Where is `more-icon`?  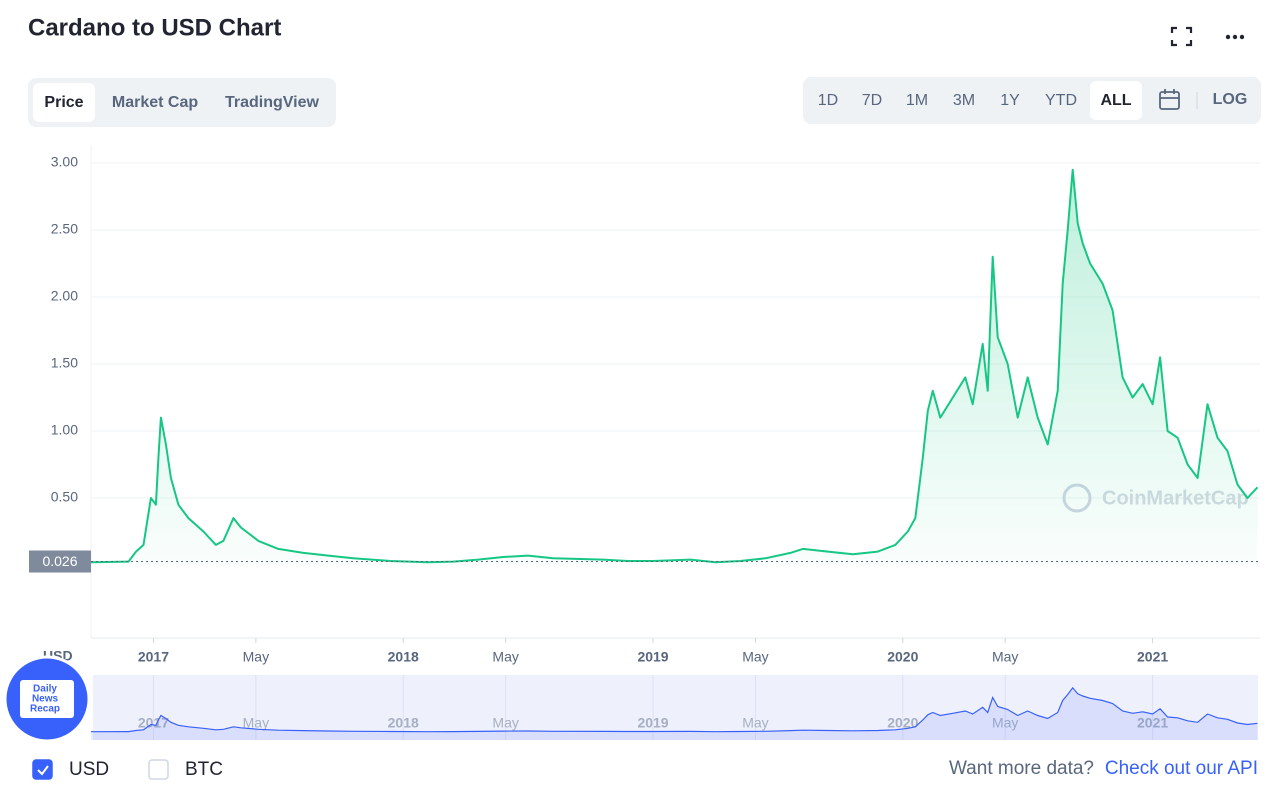 more-icon is located at coordinates (1235, 37).